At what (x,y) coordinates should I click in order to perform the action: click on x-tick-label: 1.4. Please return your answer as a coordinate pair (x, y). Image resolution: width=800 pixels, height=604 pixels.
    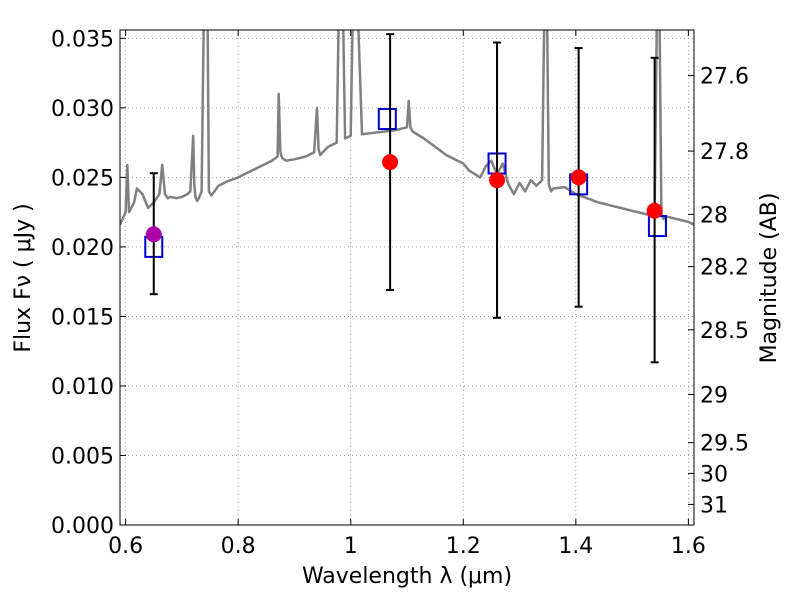
    Looking at the image, I should click on (575, 546).